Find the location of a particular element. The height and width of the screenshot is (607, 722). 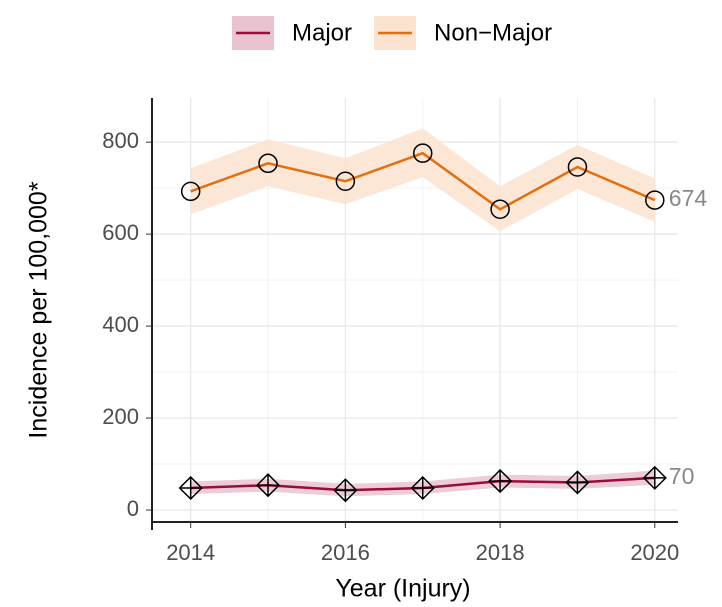

y-tick-label: 400 is located at coordinates (120, 324).